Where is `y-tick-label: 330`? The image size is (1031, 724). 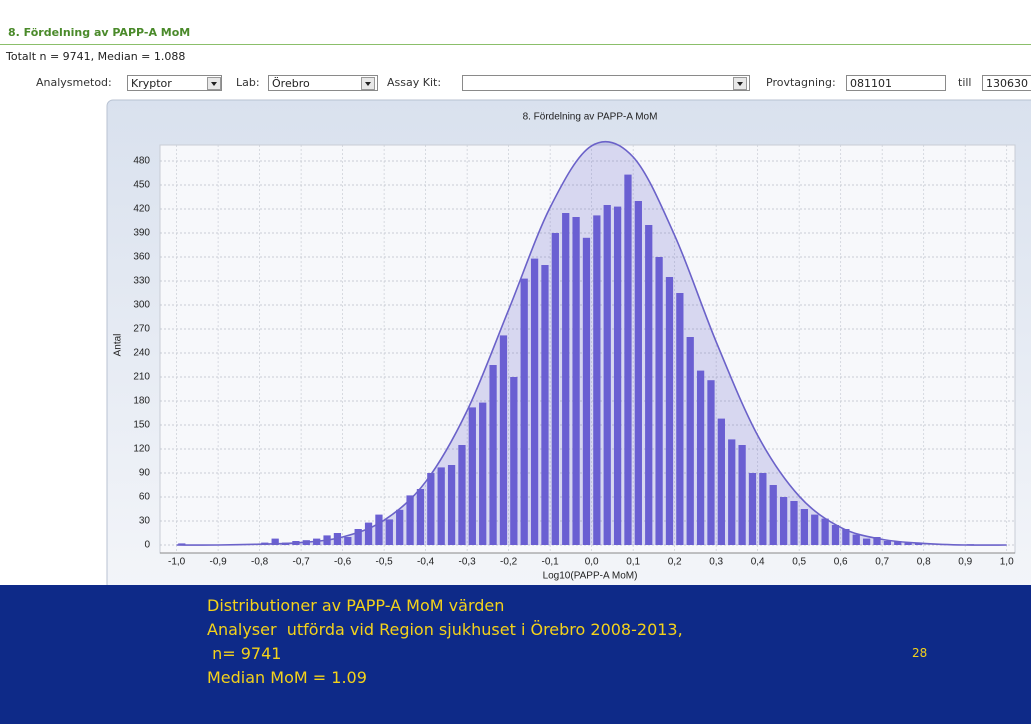 y-tick-label: 330 is located at coordinates (141, 281).